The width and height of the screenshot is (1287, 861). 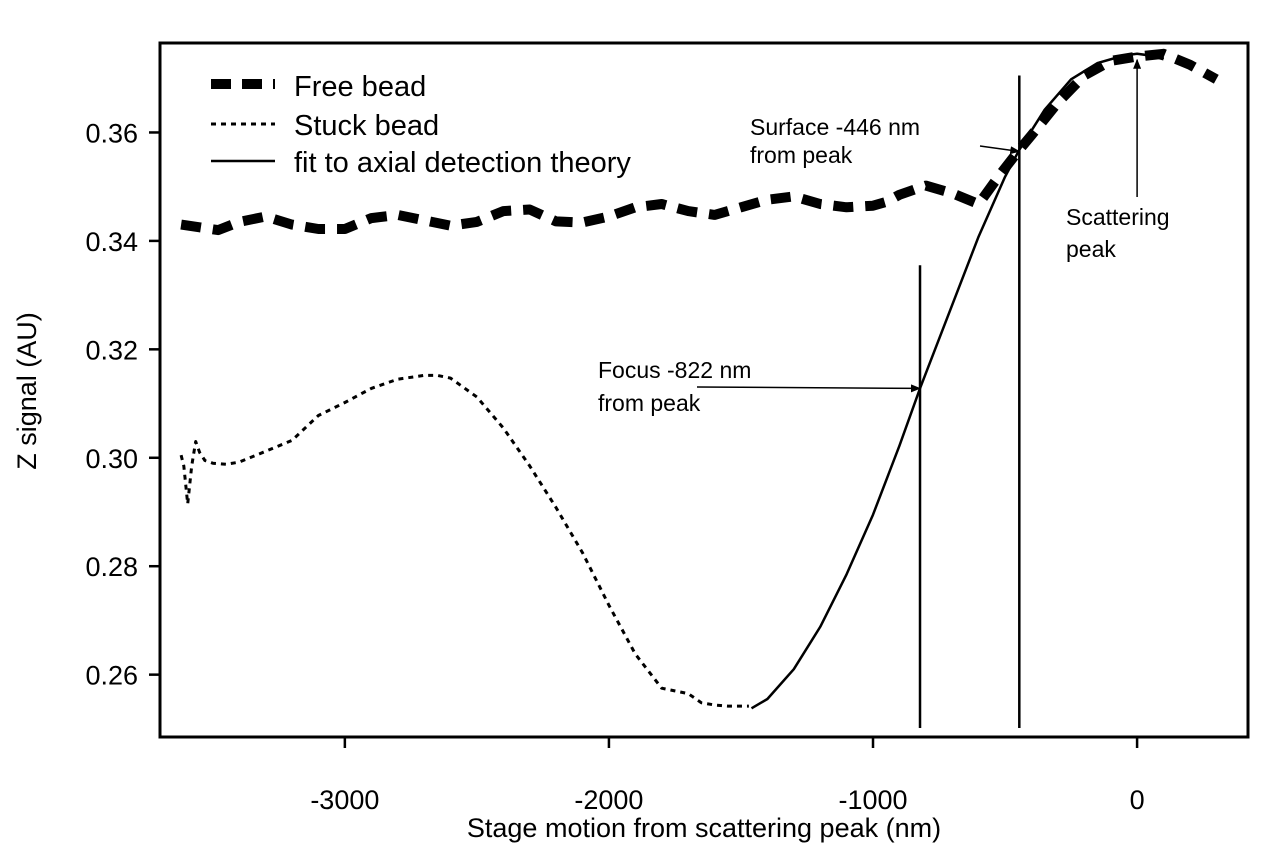 I want to click on annotation-peak-line-1: Scattering, so click(x=1118, y=217).